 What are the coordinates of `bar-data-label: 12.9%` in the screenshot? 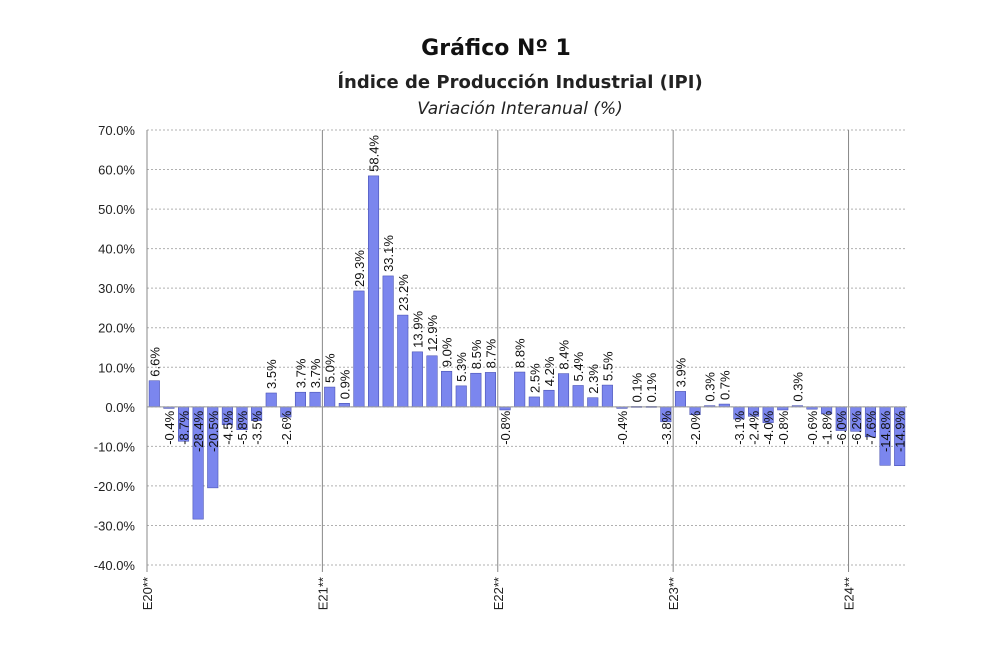 It's located at (432, 333).